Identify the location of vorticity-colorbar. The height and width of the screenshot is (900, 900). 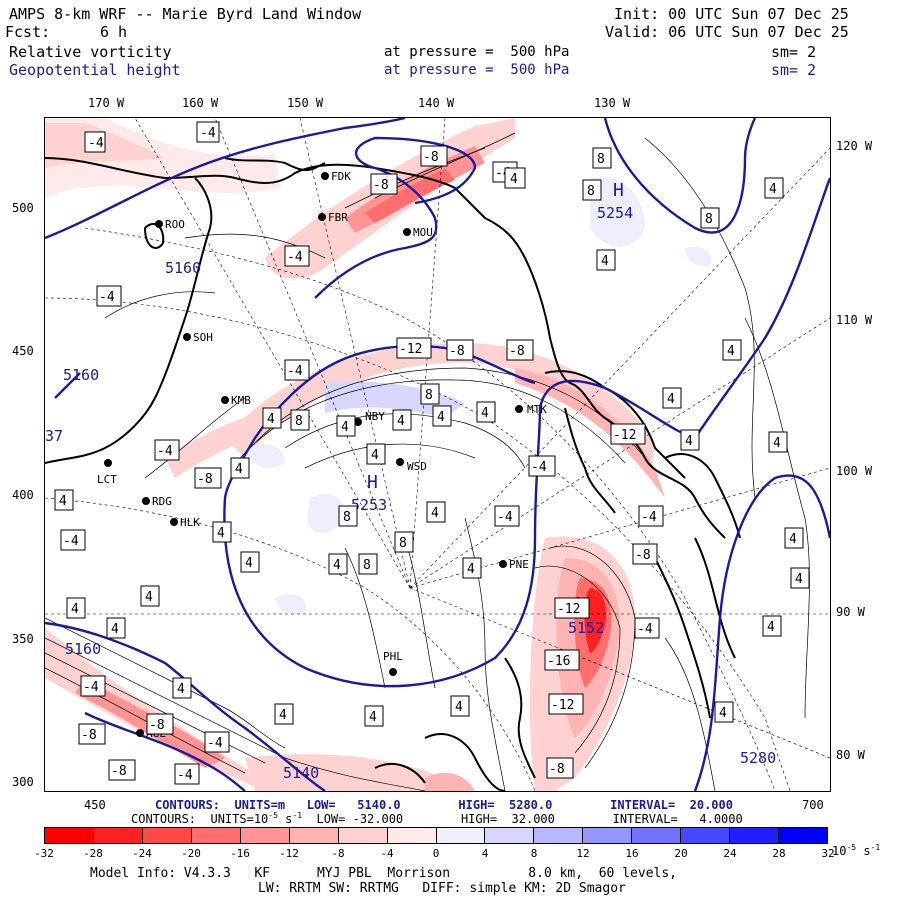
(436, 835).